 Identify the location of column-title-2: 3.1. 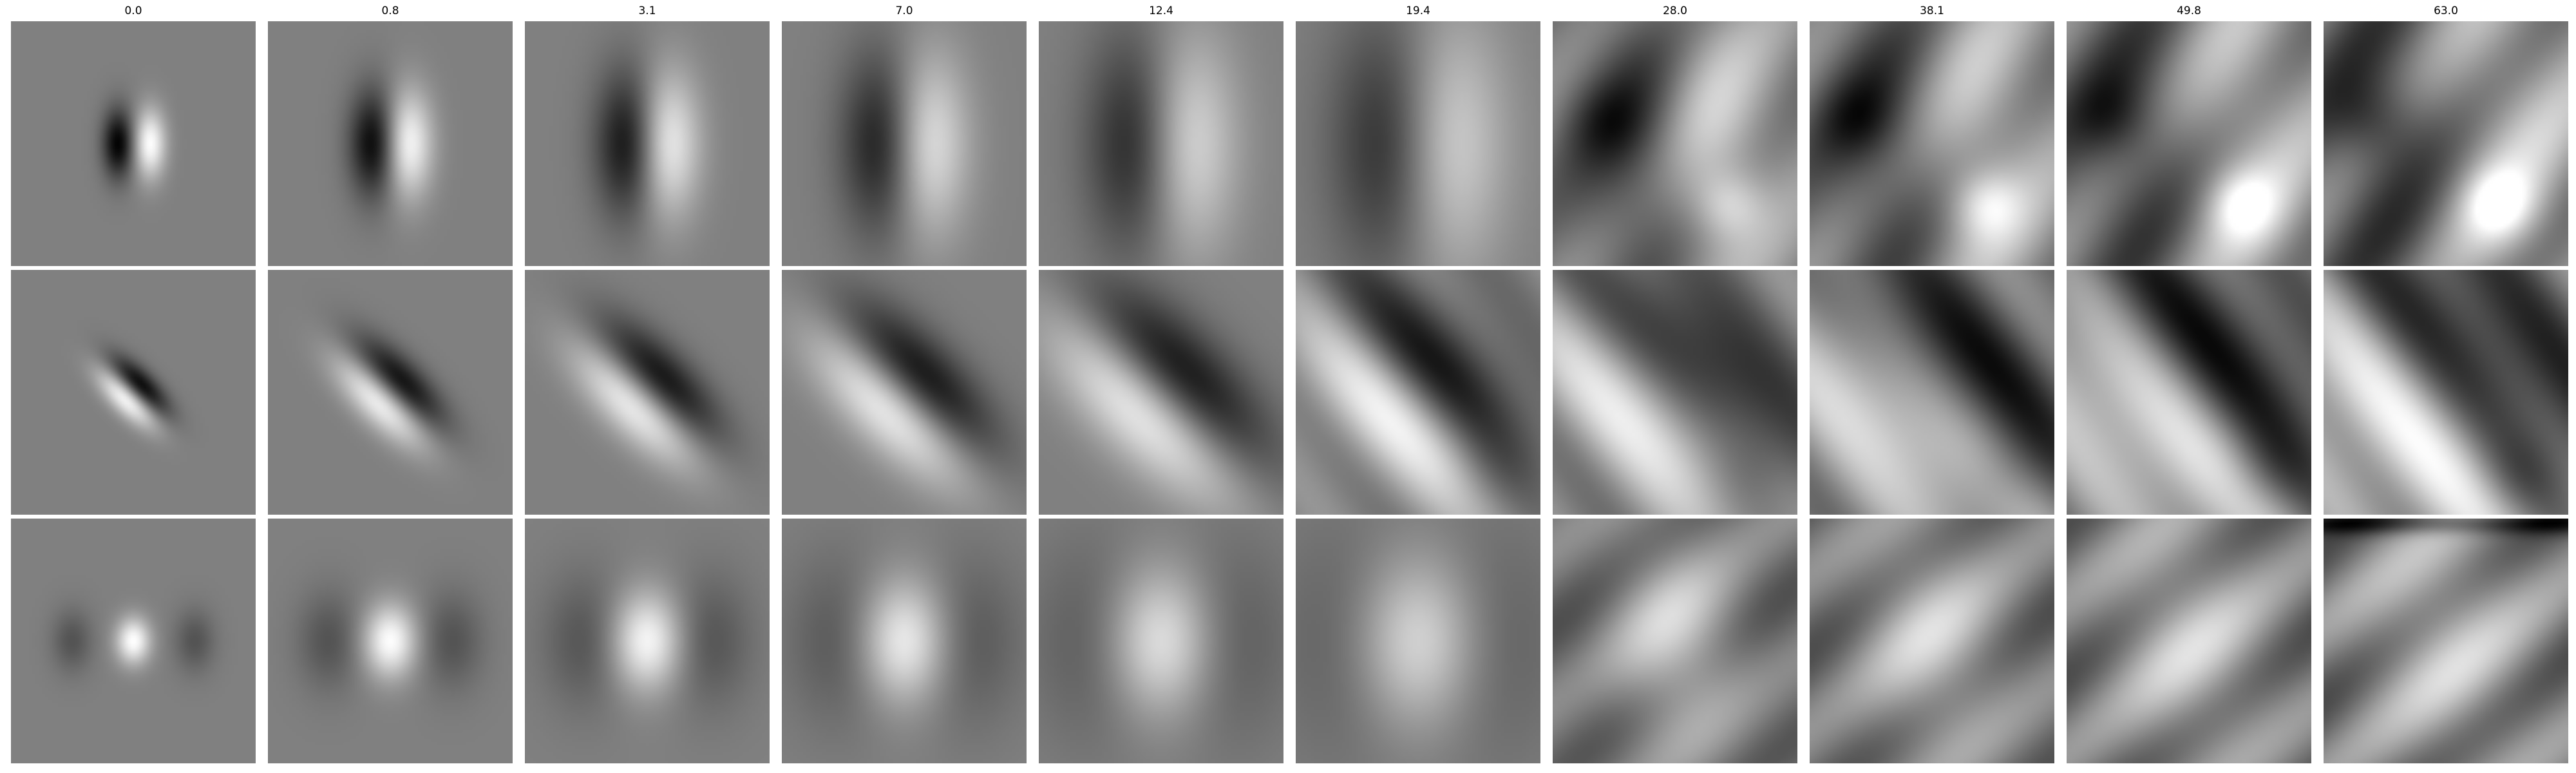
(647, 11).